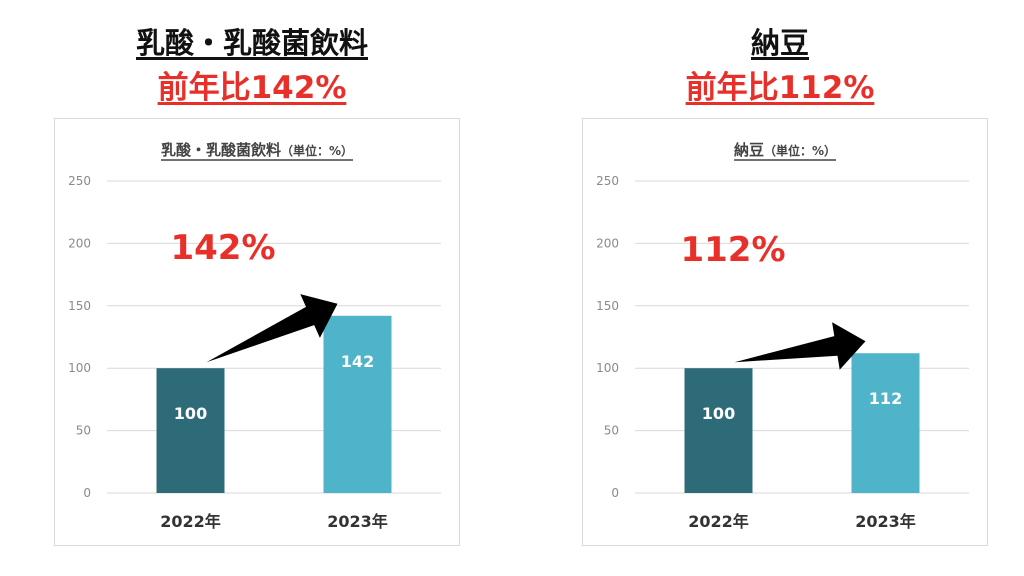 This screenshot has width=1024, height=576. I want to click on headline-ratio: 前年比142%, so click(252, 88).